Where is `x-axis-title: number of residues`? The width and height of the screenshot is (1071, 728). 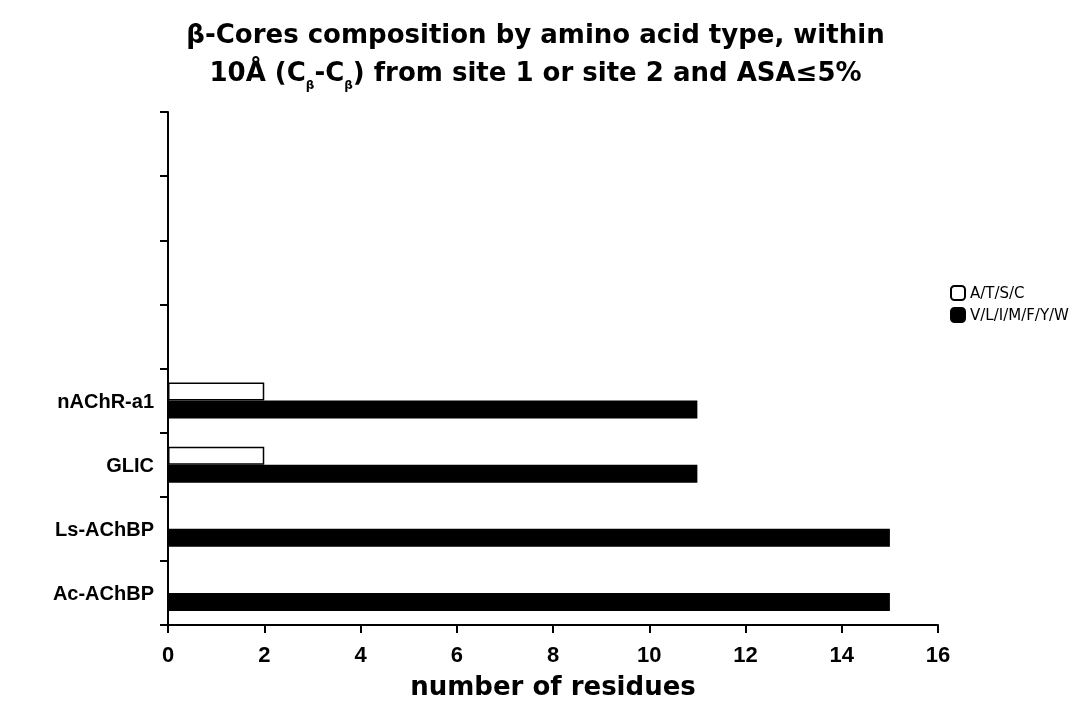
x-axis-title: number of residues is located at coordinates (553, 686).